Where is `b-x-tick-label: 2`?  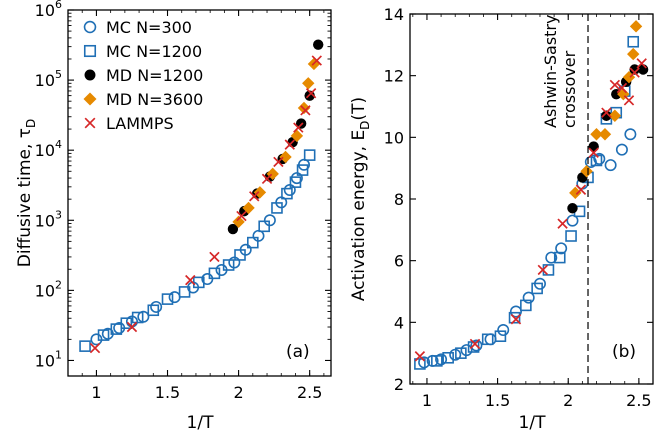
b-x-tick-label: 2 is located at coordinates (568, 400).